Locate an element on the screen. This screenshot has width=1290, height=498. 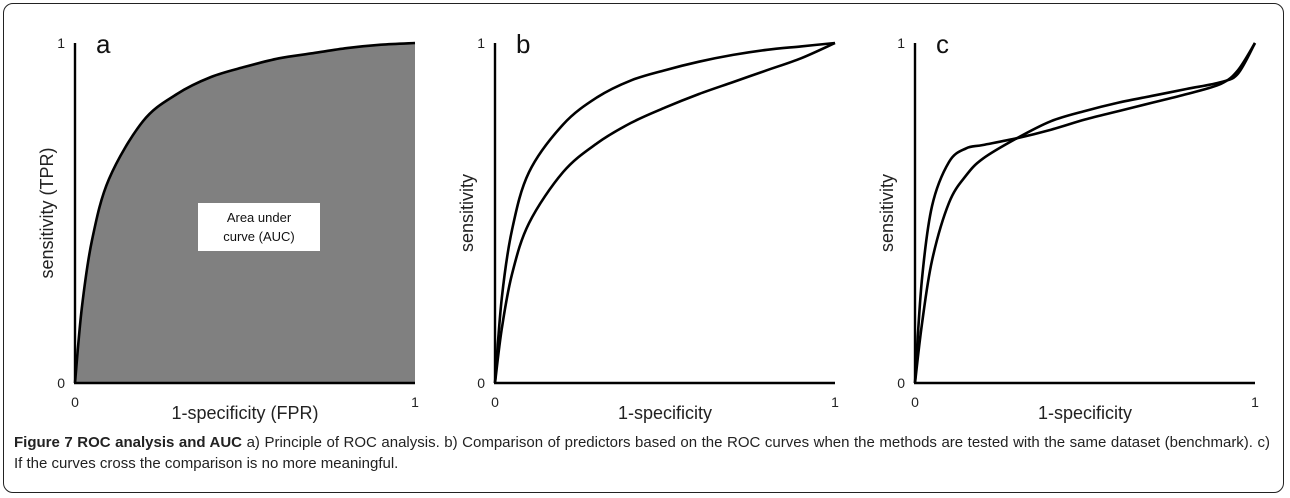
panel-c-y-tick-label: 1 is located at coordinates (901, 43).